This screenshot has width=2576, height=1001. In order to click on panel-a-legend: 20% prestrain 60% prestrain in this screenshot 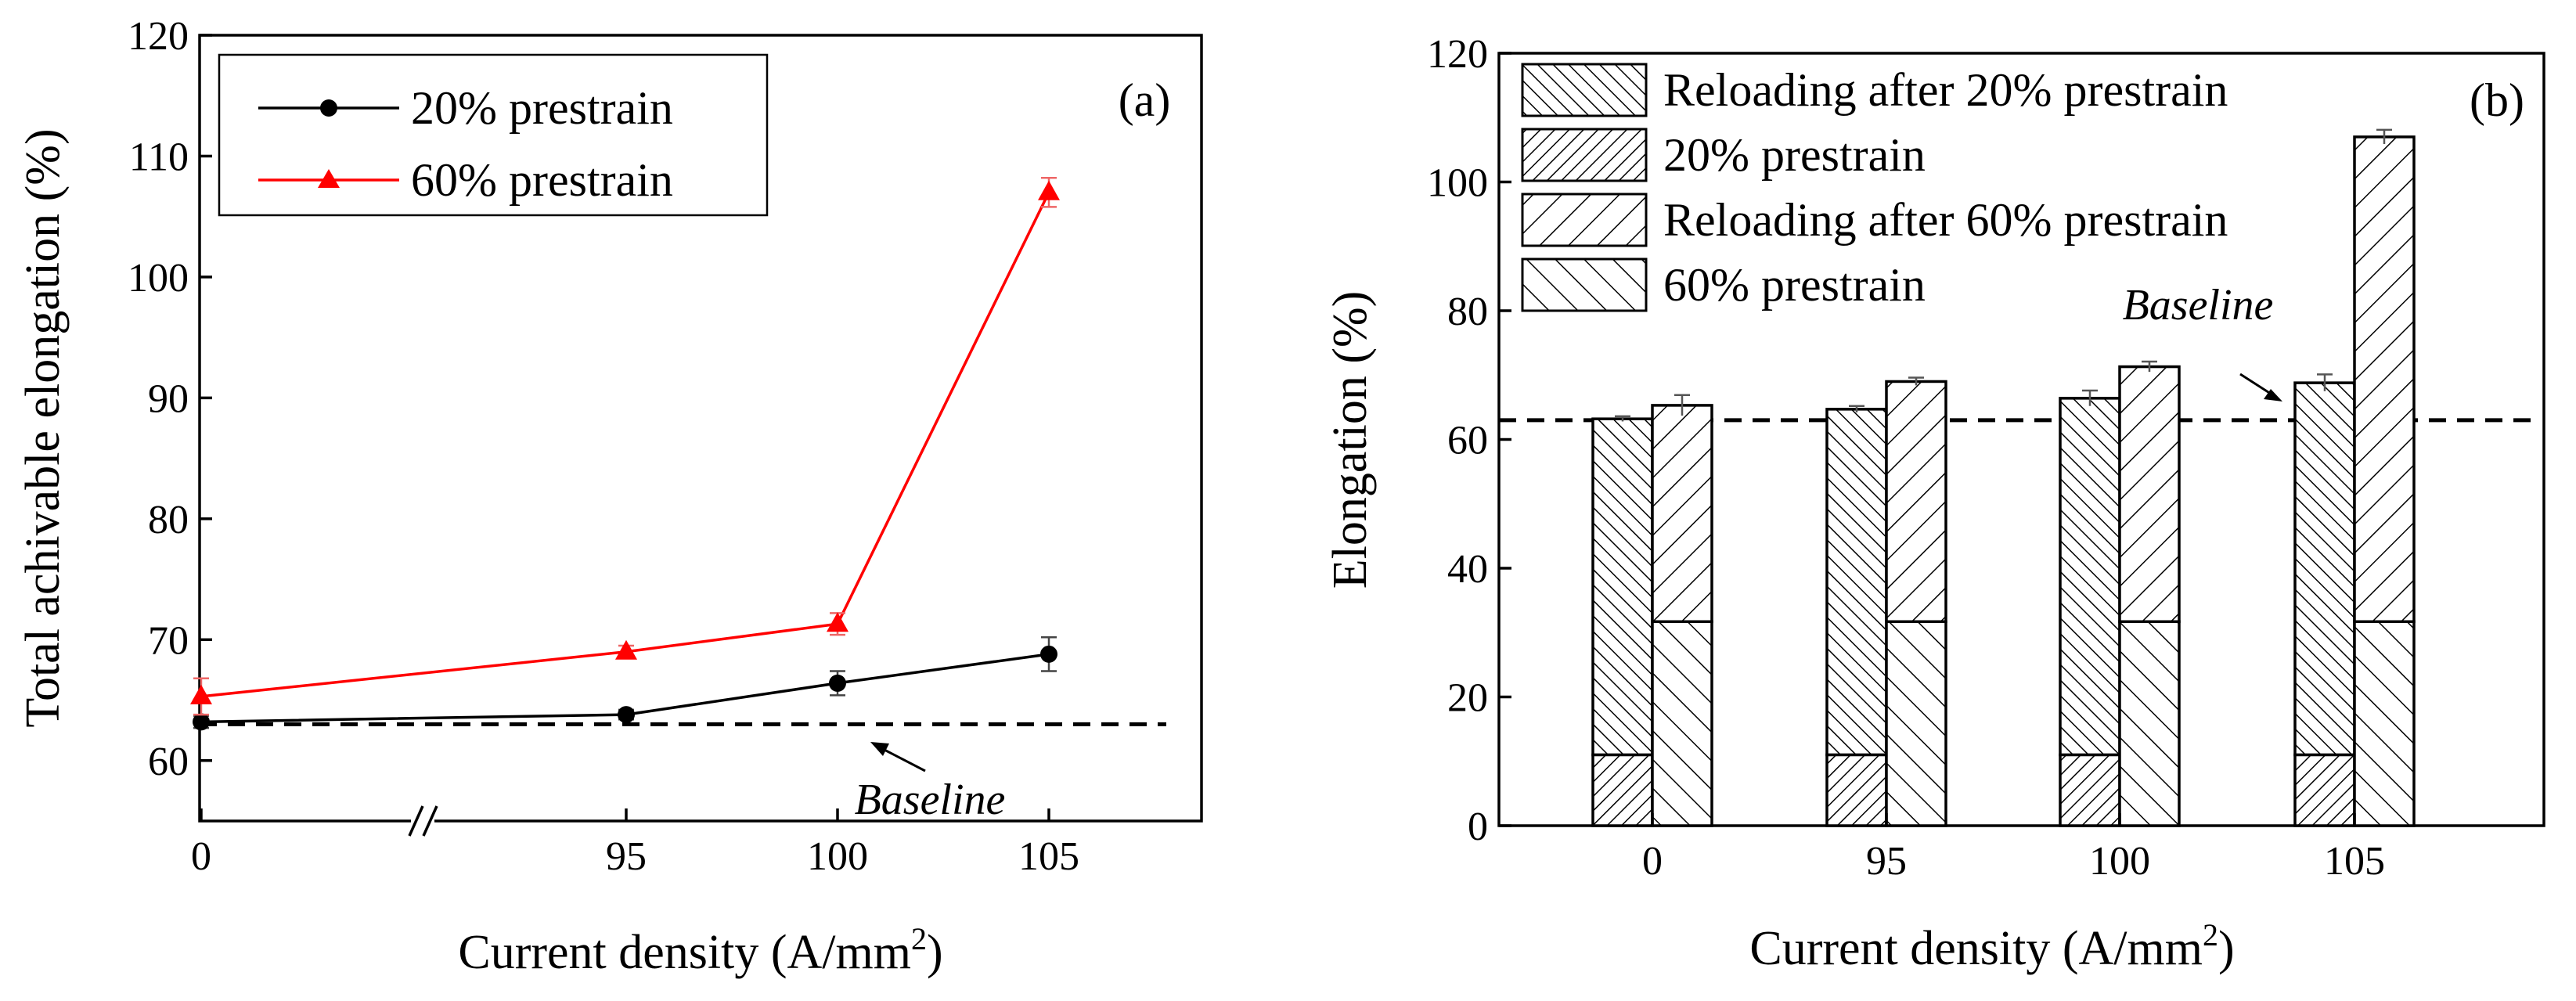, I will do `click(493, 135)`.